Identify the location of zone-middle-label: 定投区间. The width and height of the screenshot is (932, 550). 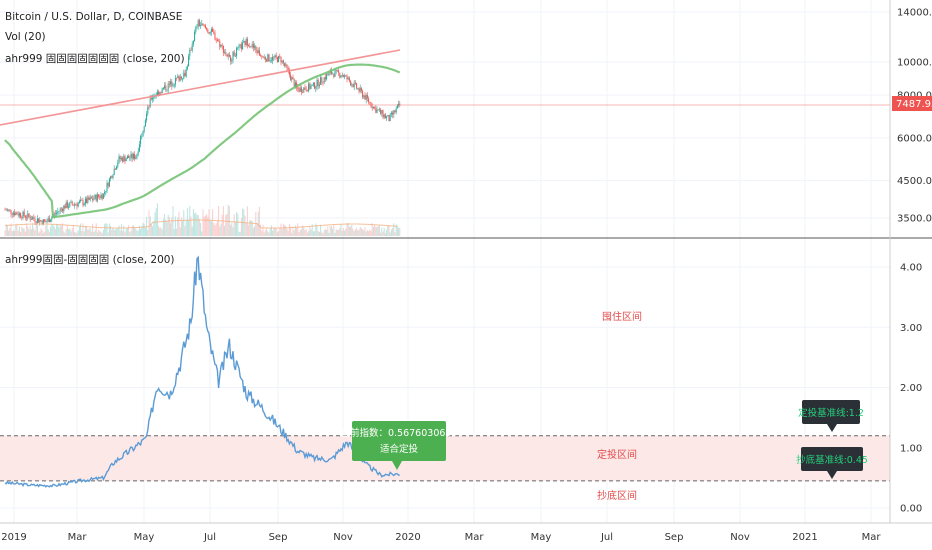
(617, 454).